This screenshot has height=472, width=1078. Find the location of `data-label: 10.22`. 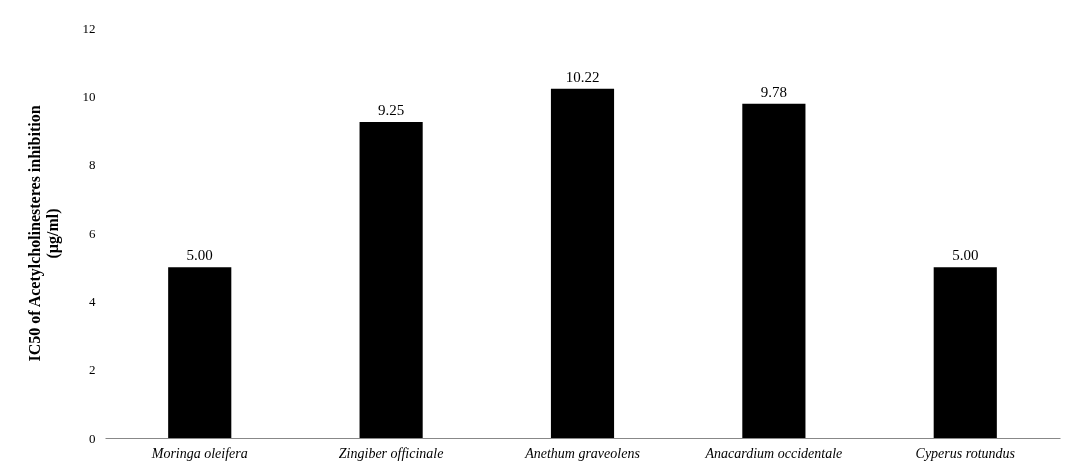

data-label: 10.22 is located at coordinates (582, 76).